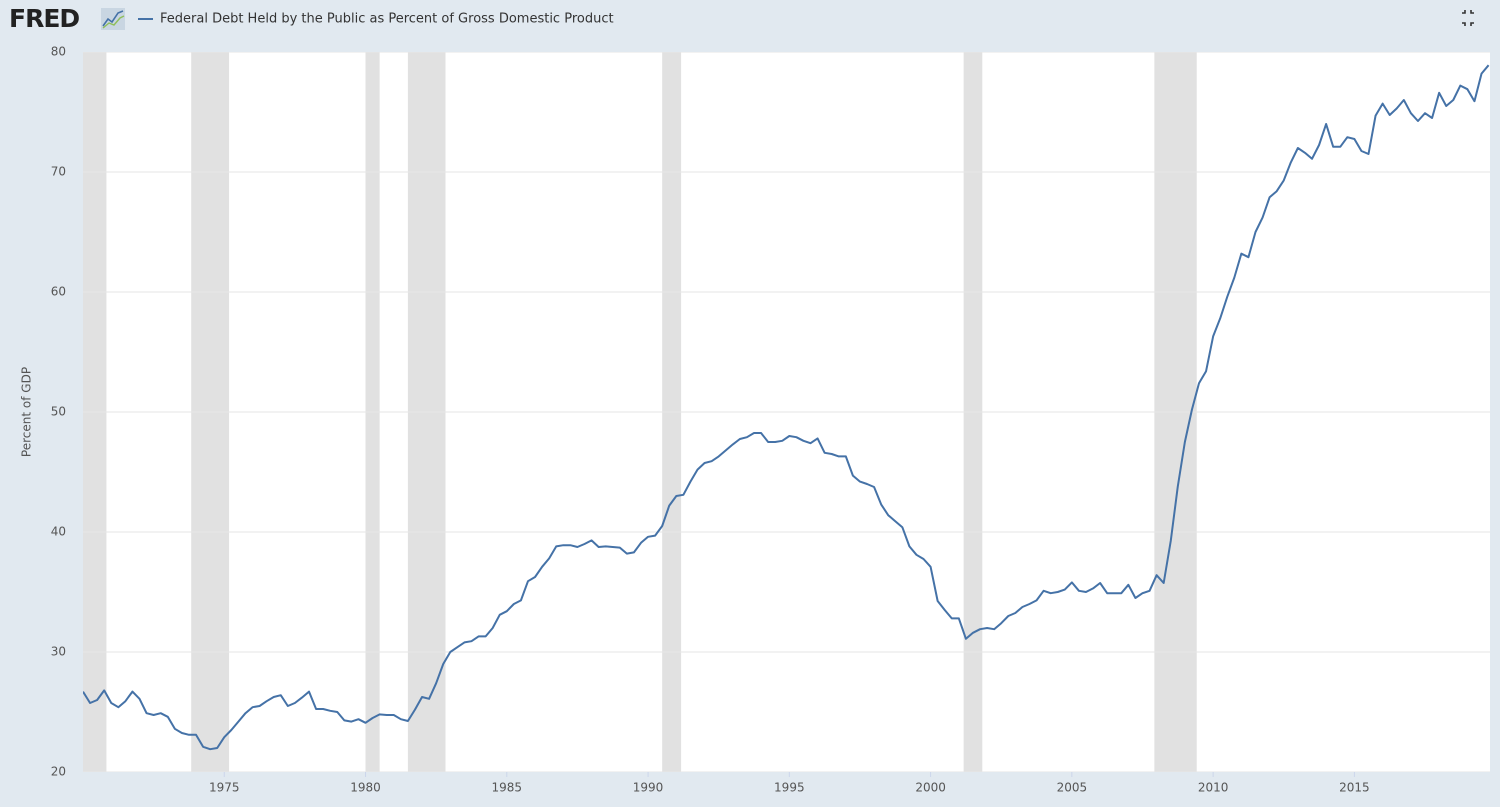 The width and height of the screenshot is (1500, 807). What do you see at coordinates (113, 19) in the screenshot?
I see `logo-icon` at bounding box center [113, 19].